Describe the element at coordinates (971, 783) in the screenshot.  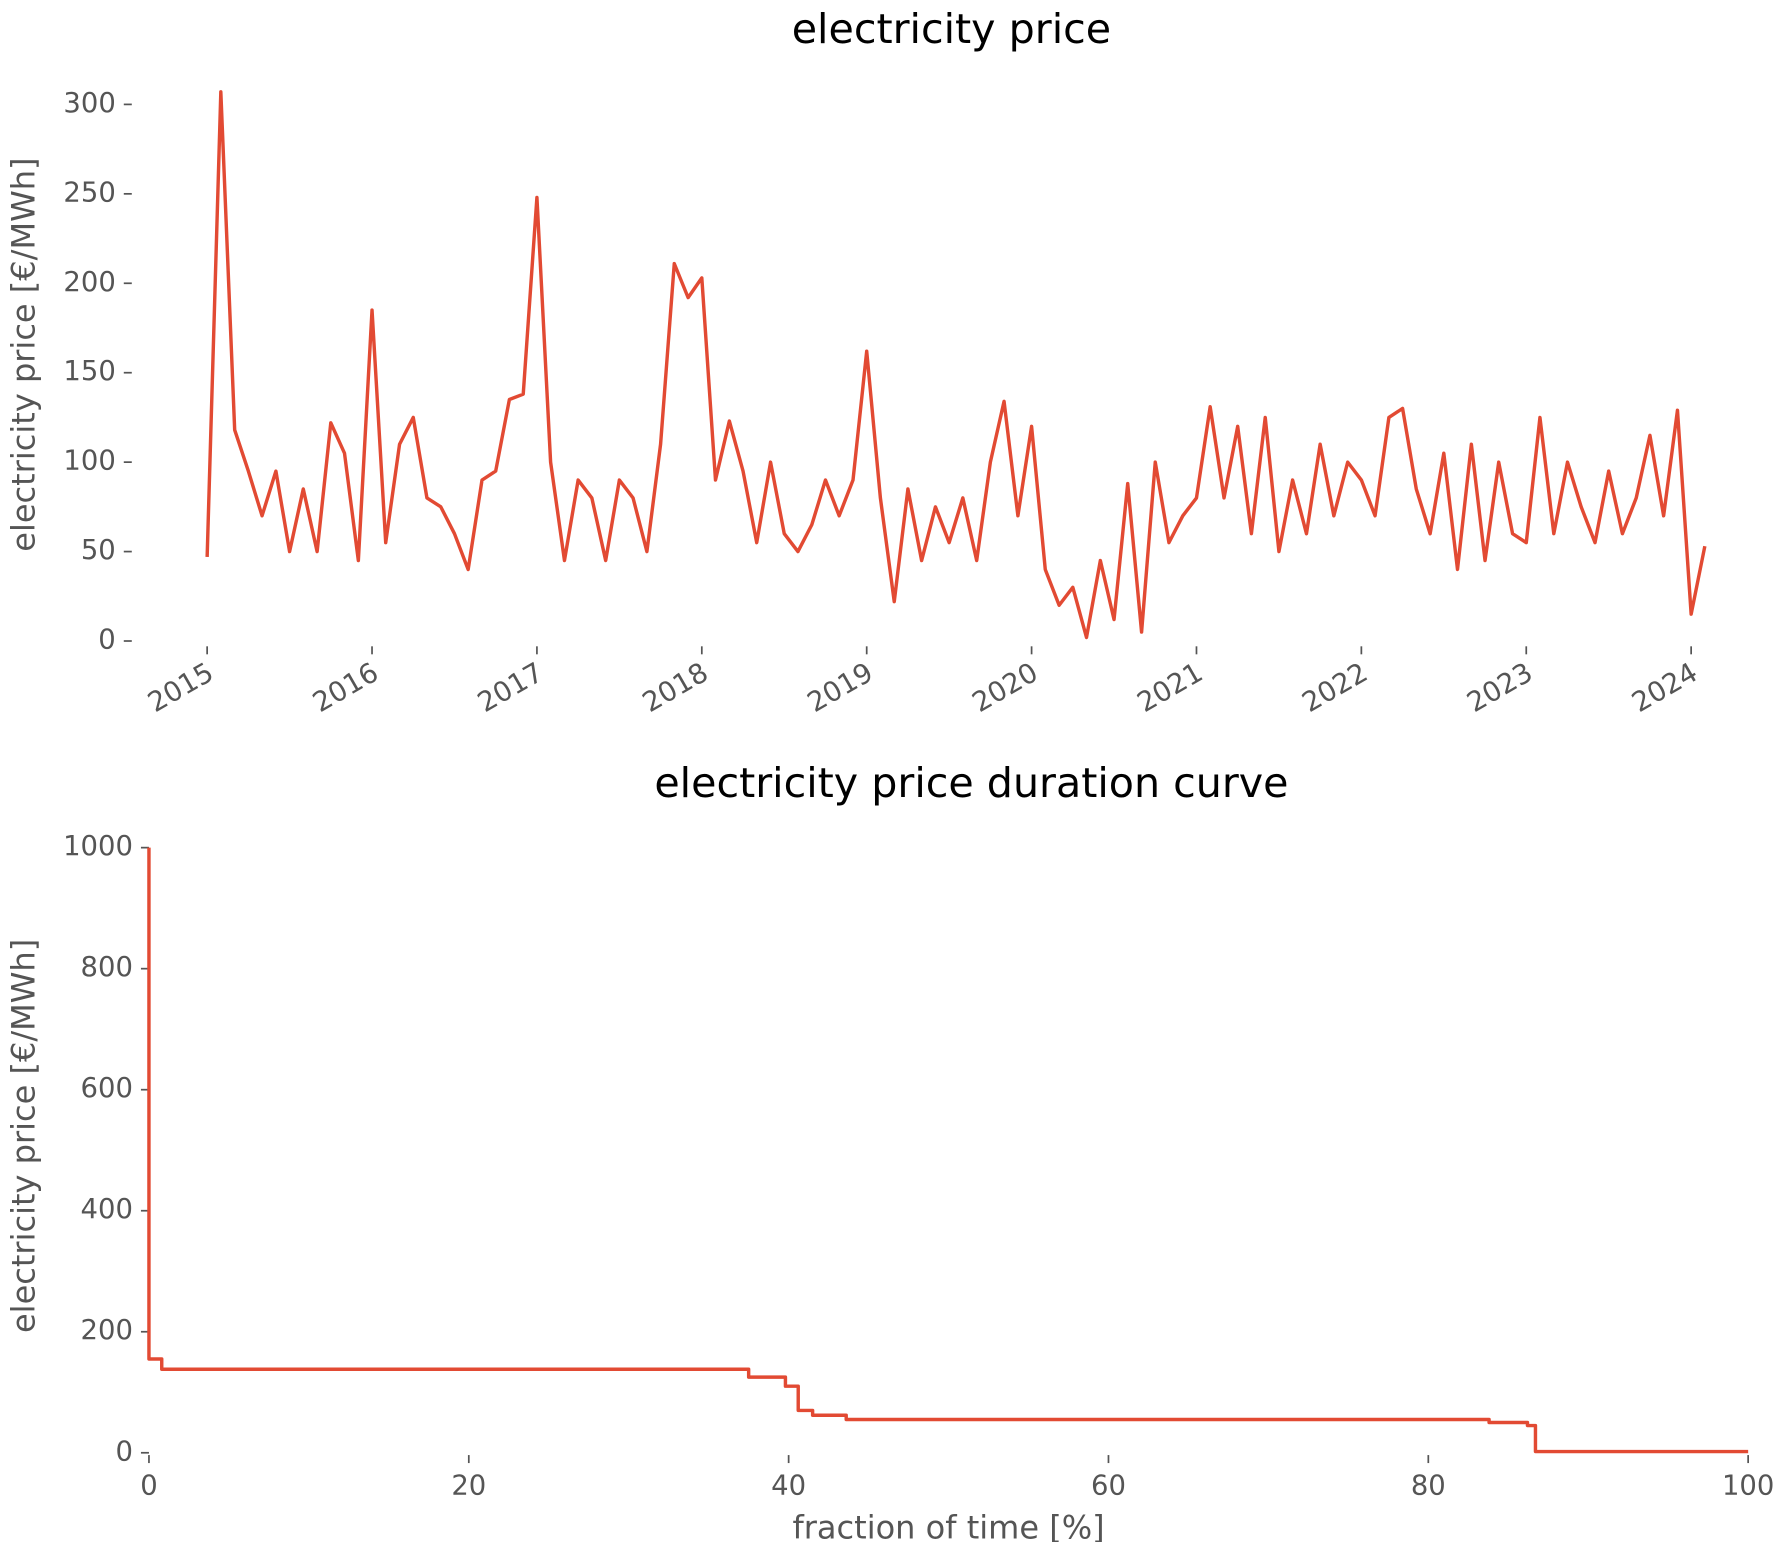
I see `chart-title: electricity price duration curve` at that location.